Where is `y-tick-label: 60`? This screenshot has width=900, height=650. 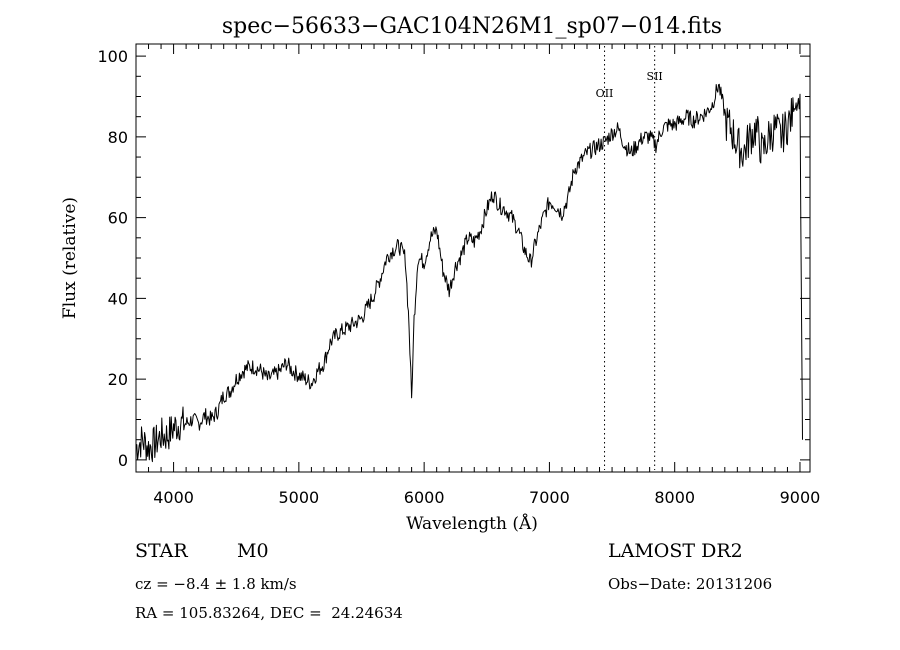
y-tick-label: 60 is located at coordinates (118, 218).